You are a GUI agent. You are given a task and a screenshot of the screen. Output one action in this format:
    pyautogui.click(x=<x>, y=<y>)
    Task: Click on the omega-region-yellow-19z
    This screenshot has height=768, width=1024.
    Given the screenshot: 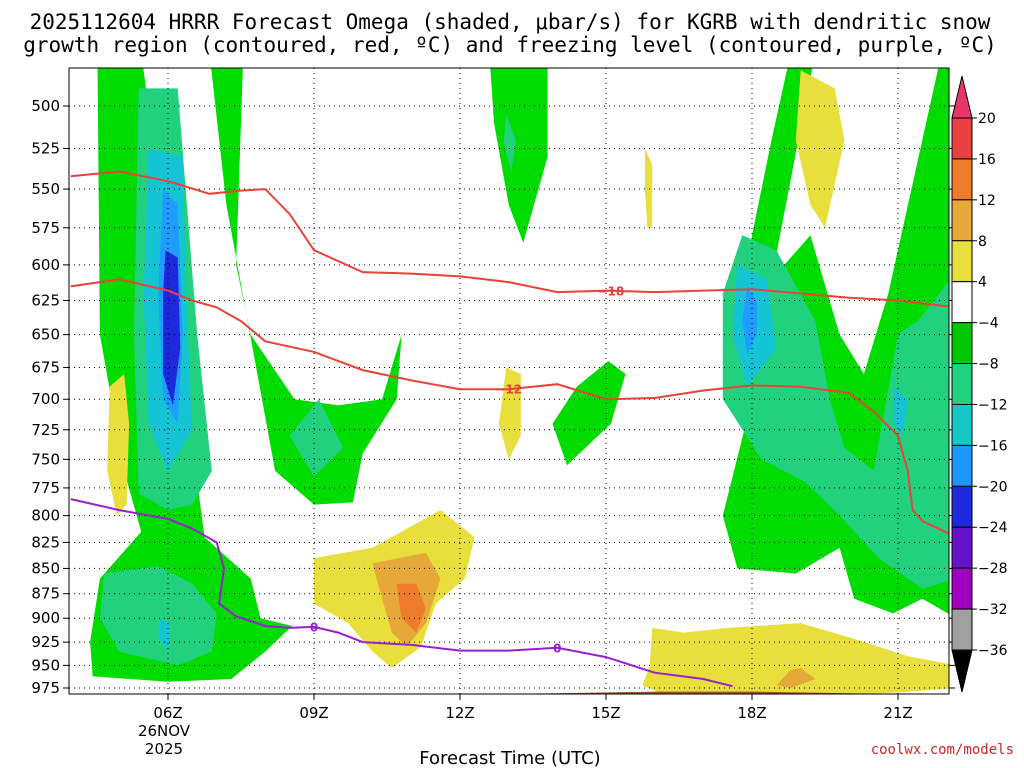 What is the action you would take?
    pyautogui.click(x=820, y=149)
    